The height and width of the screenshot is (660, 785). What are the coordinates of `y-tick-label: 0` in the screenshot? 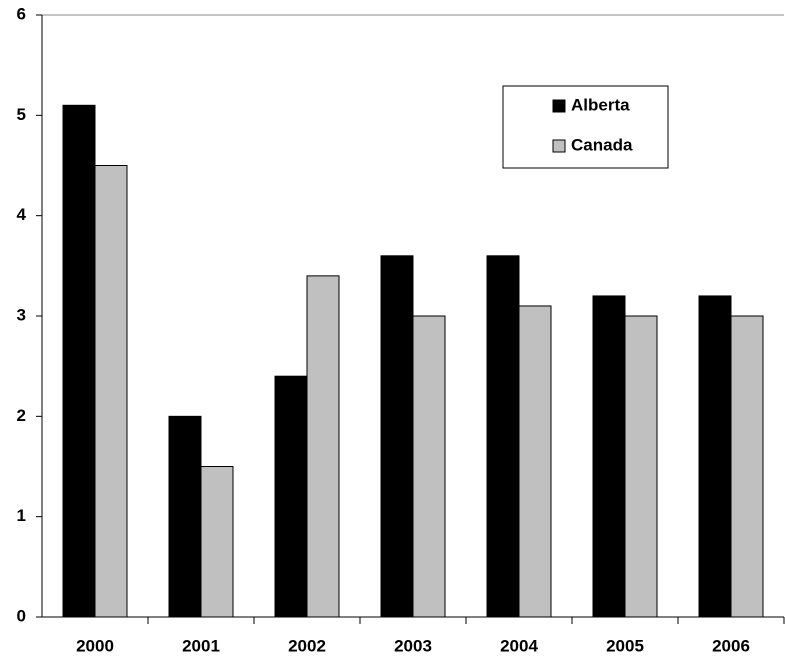 It's located at (21, 615).